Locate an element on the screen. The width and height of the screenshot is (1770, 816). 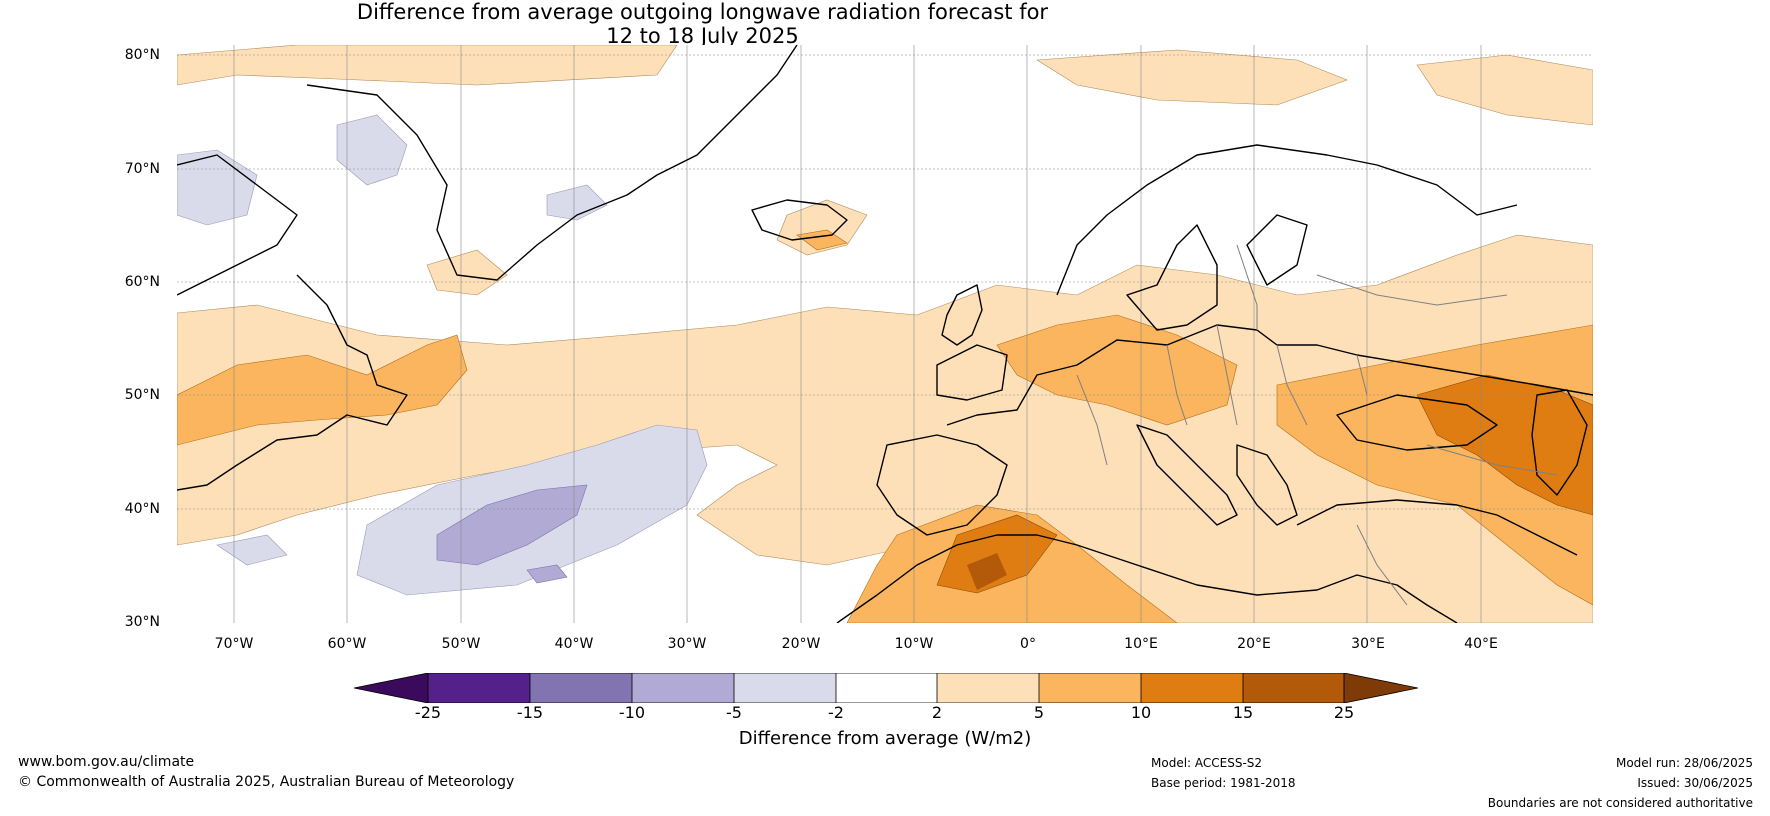
lat-label-80n: 80°N is located at coordinates (142, 55).